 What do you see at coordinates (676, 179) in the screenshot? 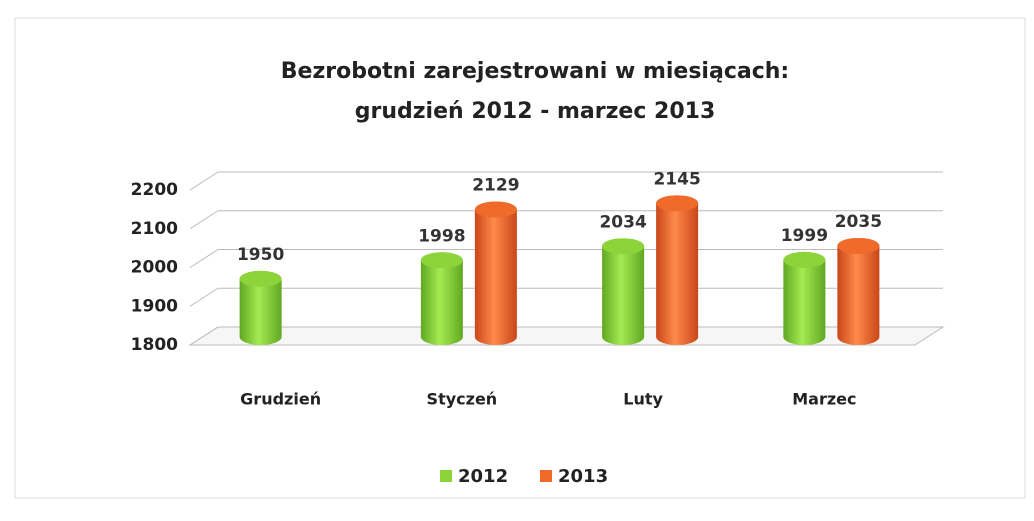
I see `value-label: 2145` at bounding box center [676, 179].